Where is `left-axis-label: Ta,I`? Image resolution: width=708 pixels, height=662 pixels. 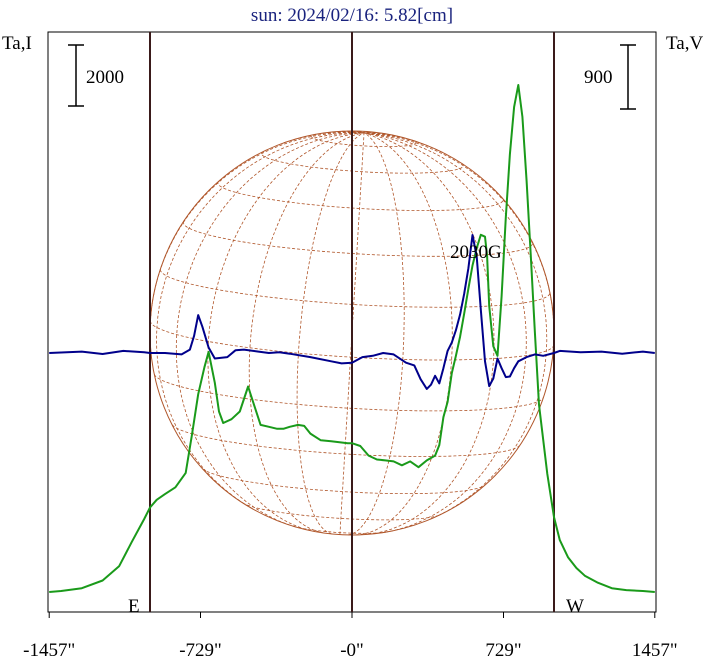 left-axis-label: Ta,I is located at coordinates (17, 43).